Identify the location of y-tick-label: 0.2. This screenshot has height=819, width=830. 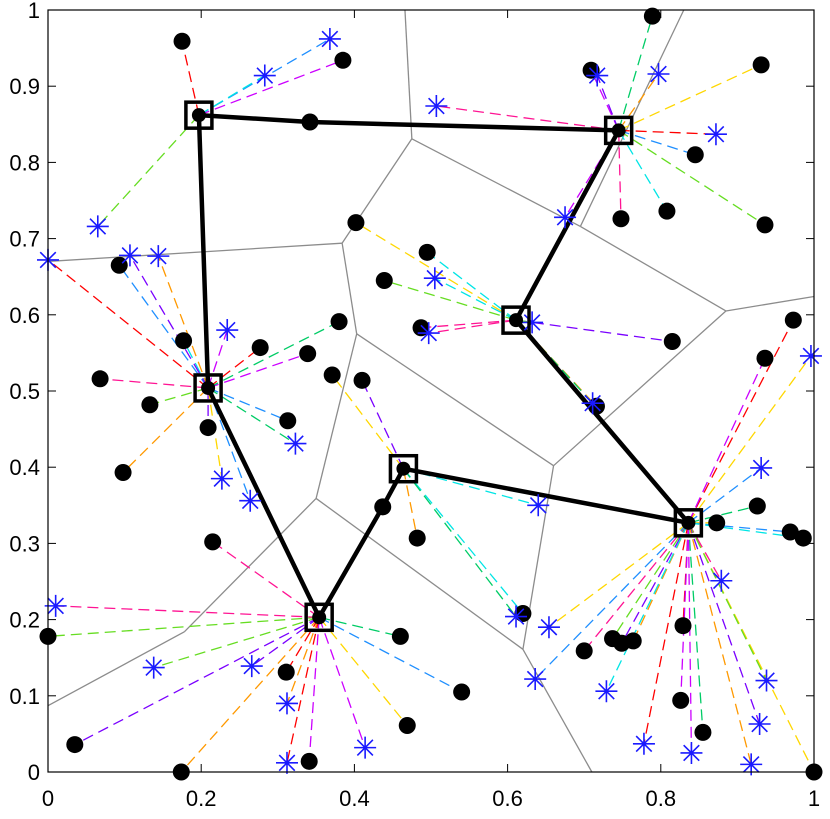
(24, 620).